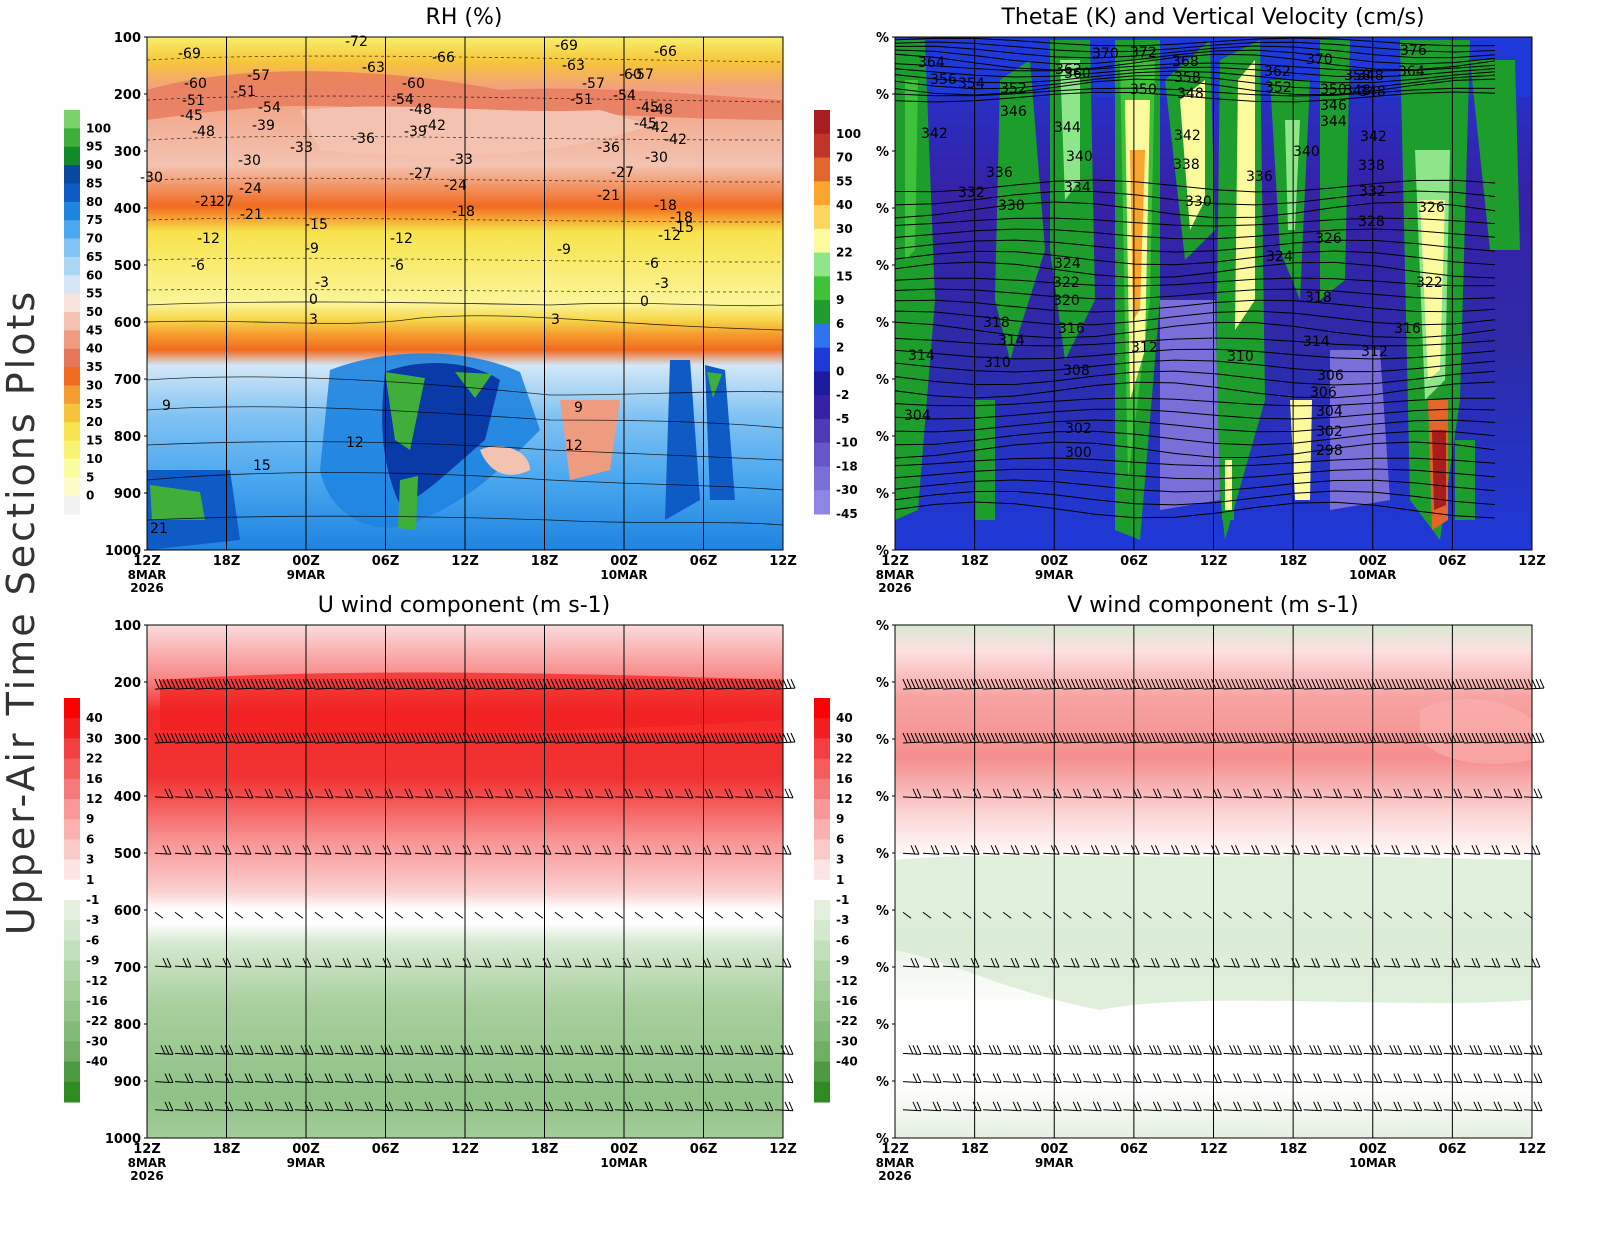 Image resolution: width=1600 pixels, height=1236 pixels. Describe the element at coordinates (94, 738) in the screenshot. I see `legend-label: 30` at that location.